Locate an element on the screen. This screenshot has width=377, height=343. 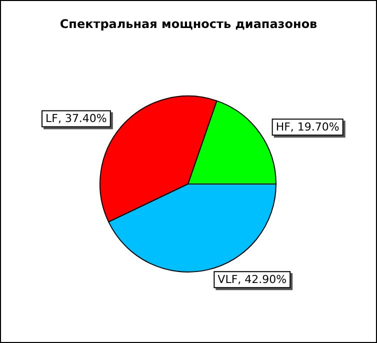
slice-label: HF, 19.70% is located at coordinates (308, 127).